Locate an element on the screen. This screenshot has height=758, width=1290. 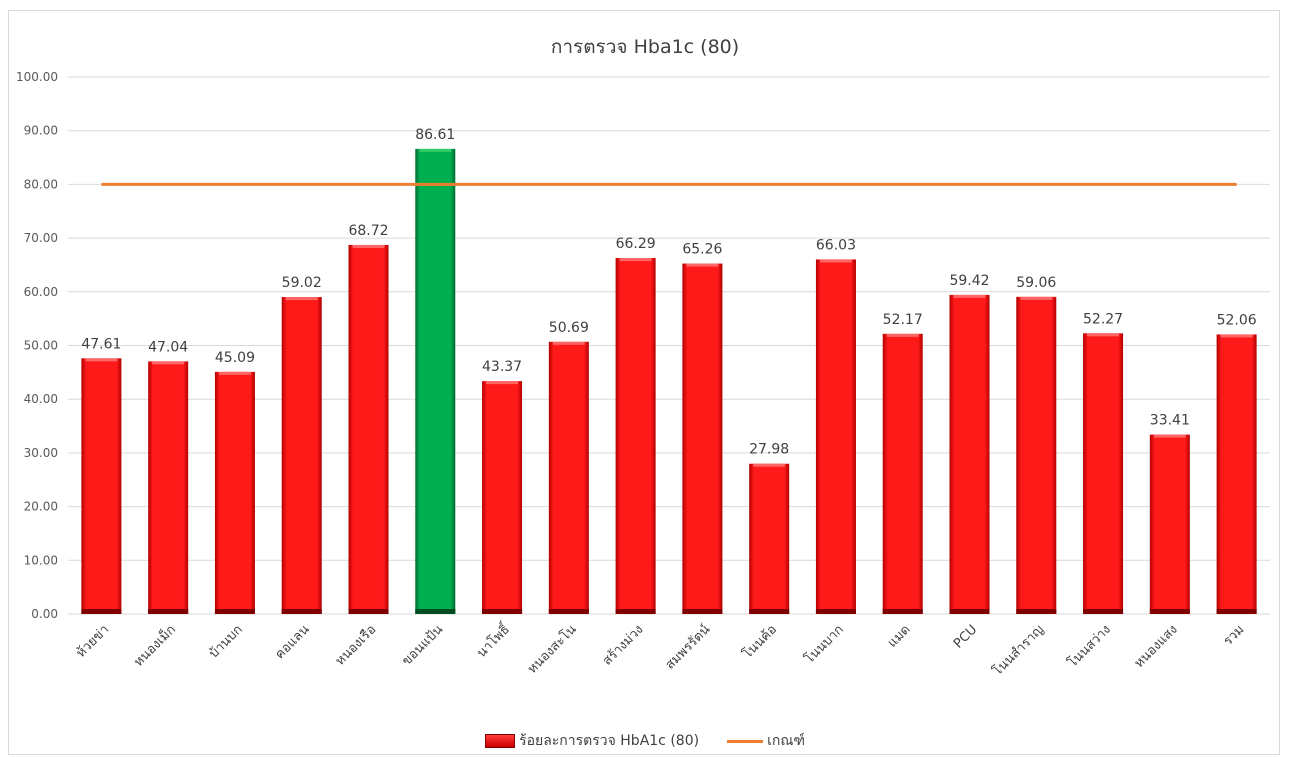
x-tick-label: หนองเรือ is located at coordinates (355, 645).